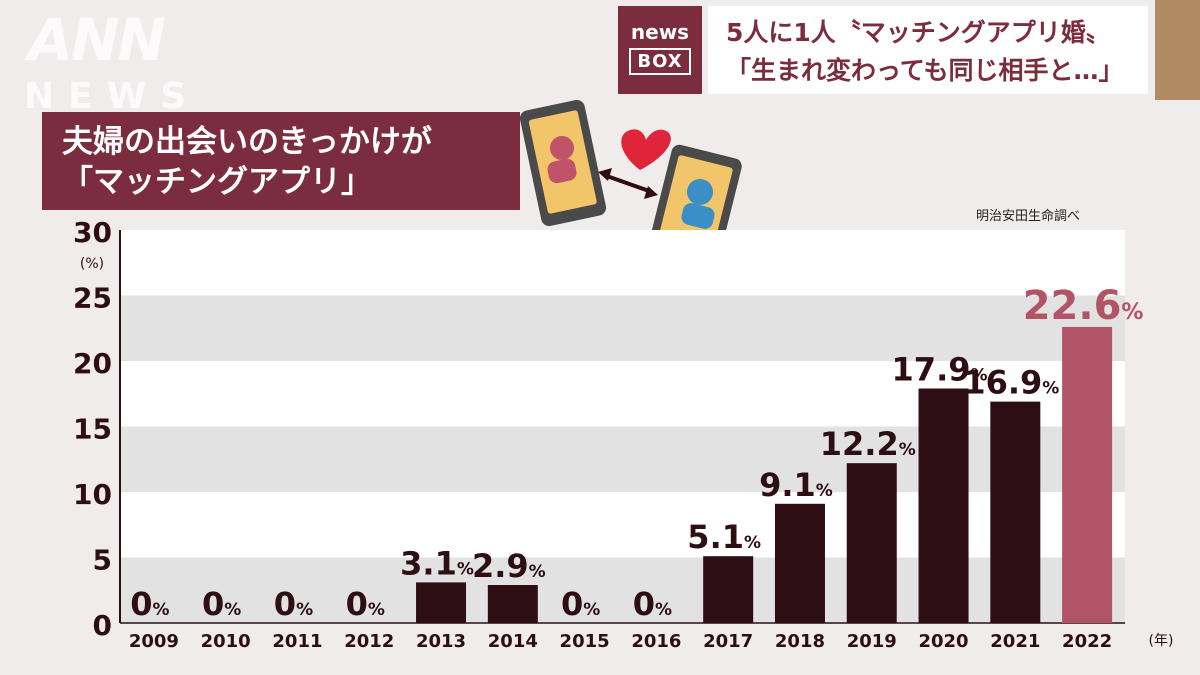 The image size is (1200, 675). Describe the element at coordinates (1011, 383) in the screenshot. I see `value-label-2021: 16.9%` at that location.